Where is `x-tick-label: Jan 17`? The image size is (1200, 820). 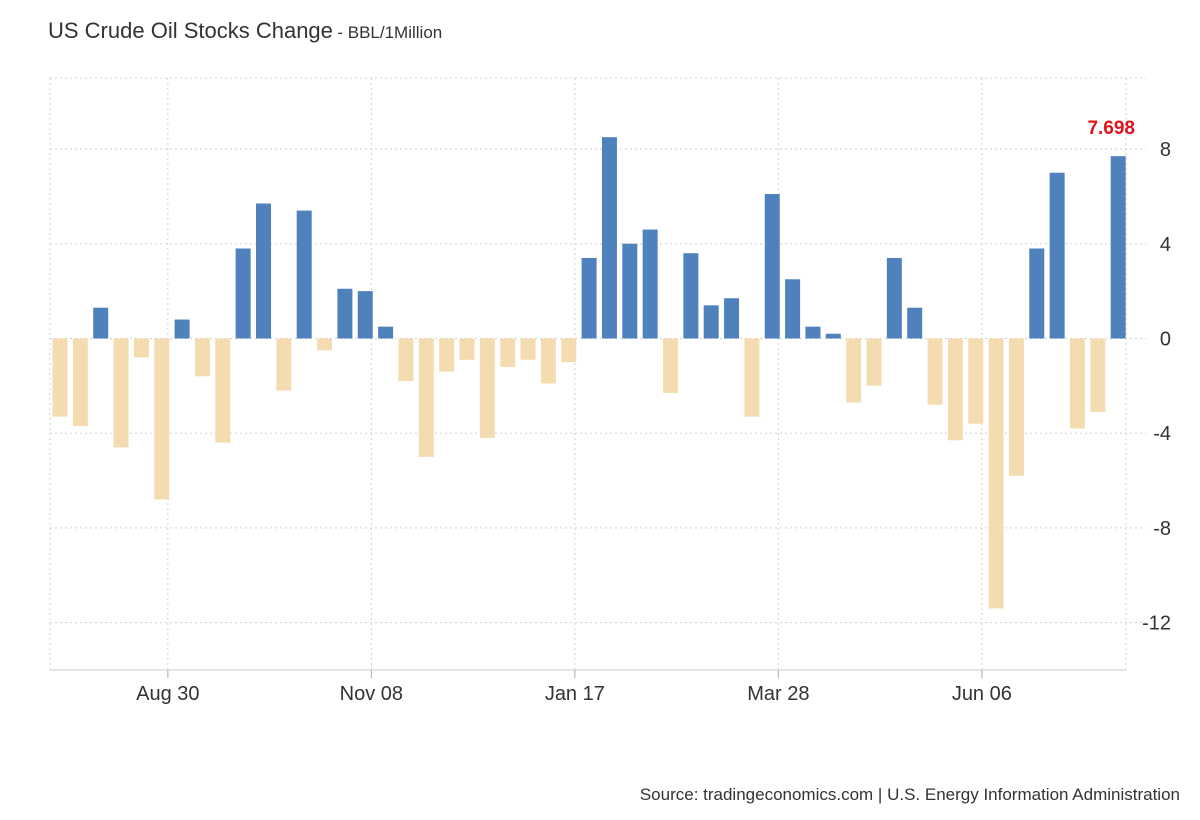
x-tick-label: Jan 17 is located at coordinates (575, 694).